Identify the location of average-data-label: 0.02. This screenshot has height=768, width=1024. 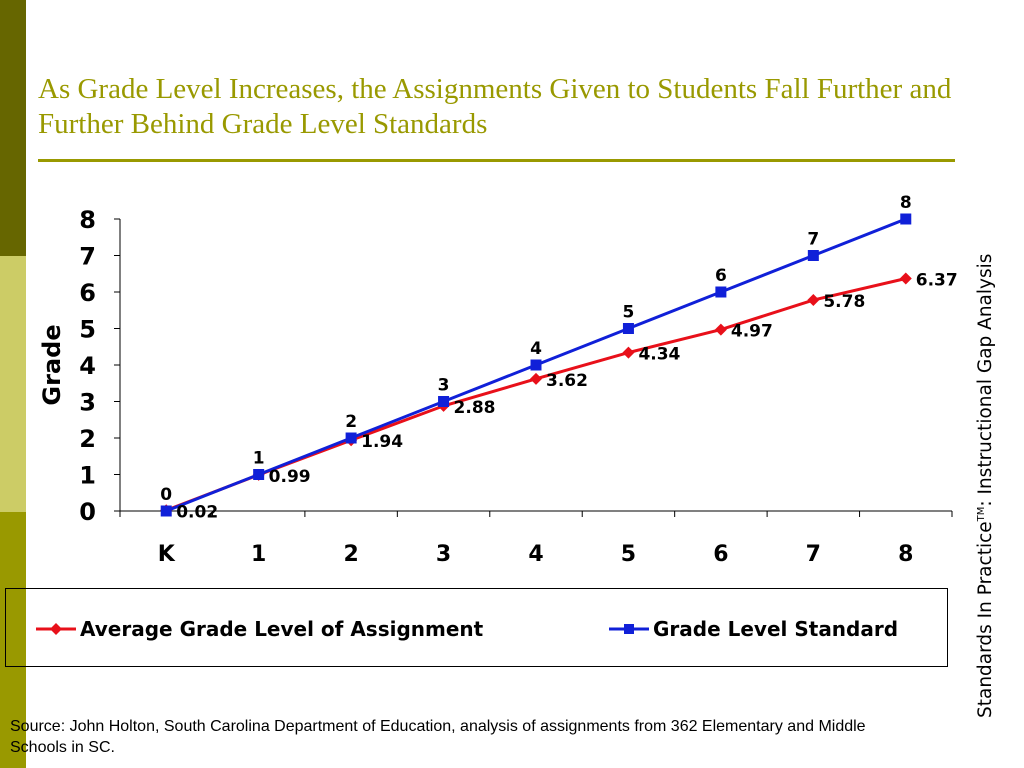
(197, 512).